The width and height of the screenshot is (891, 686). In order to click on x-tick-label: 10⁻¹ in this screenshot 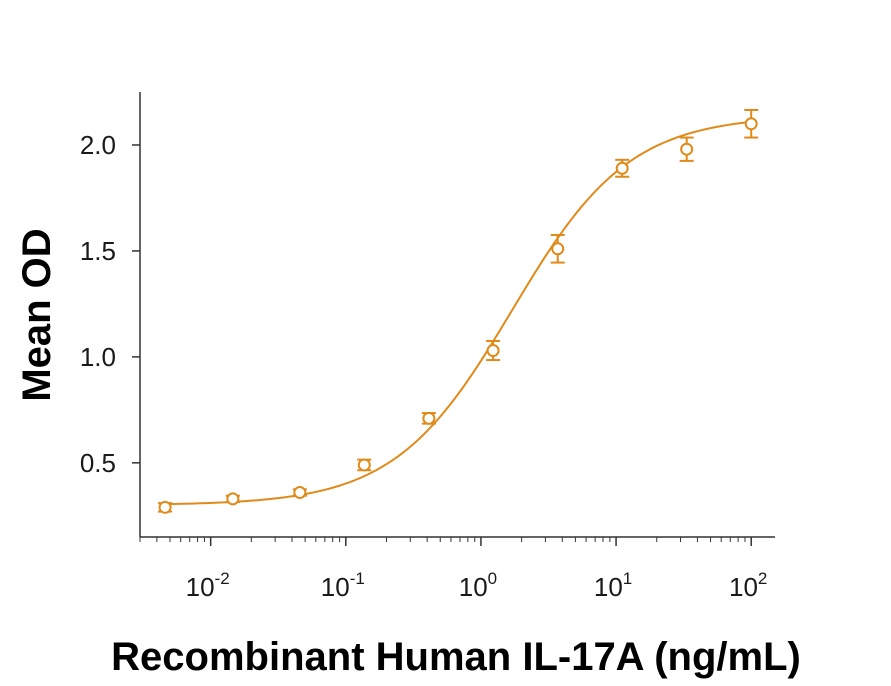, I will do `click(343, 585)`.